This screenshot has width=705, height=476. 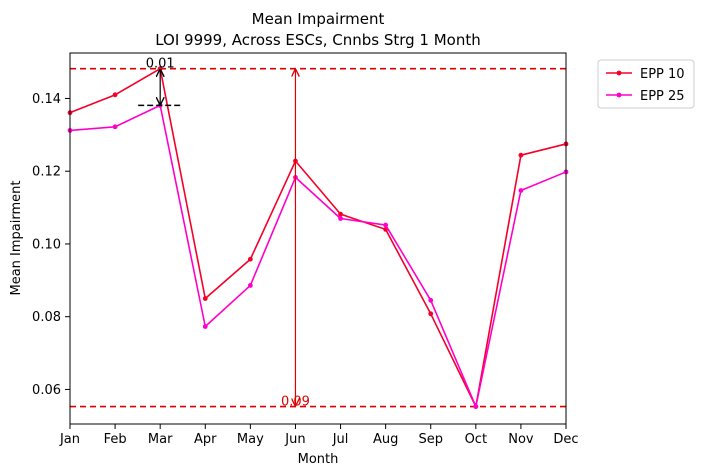 What do you see at coordinates (115, 439) in the screenshot?
I see `x-tick-label: Feb` at bounding box center [115, 439].